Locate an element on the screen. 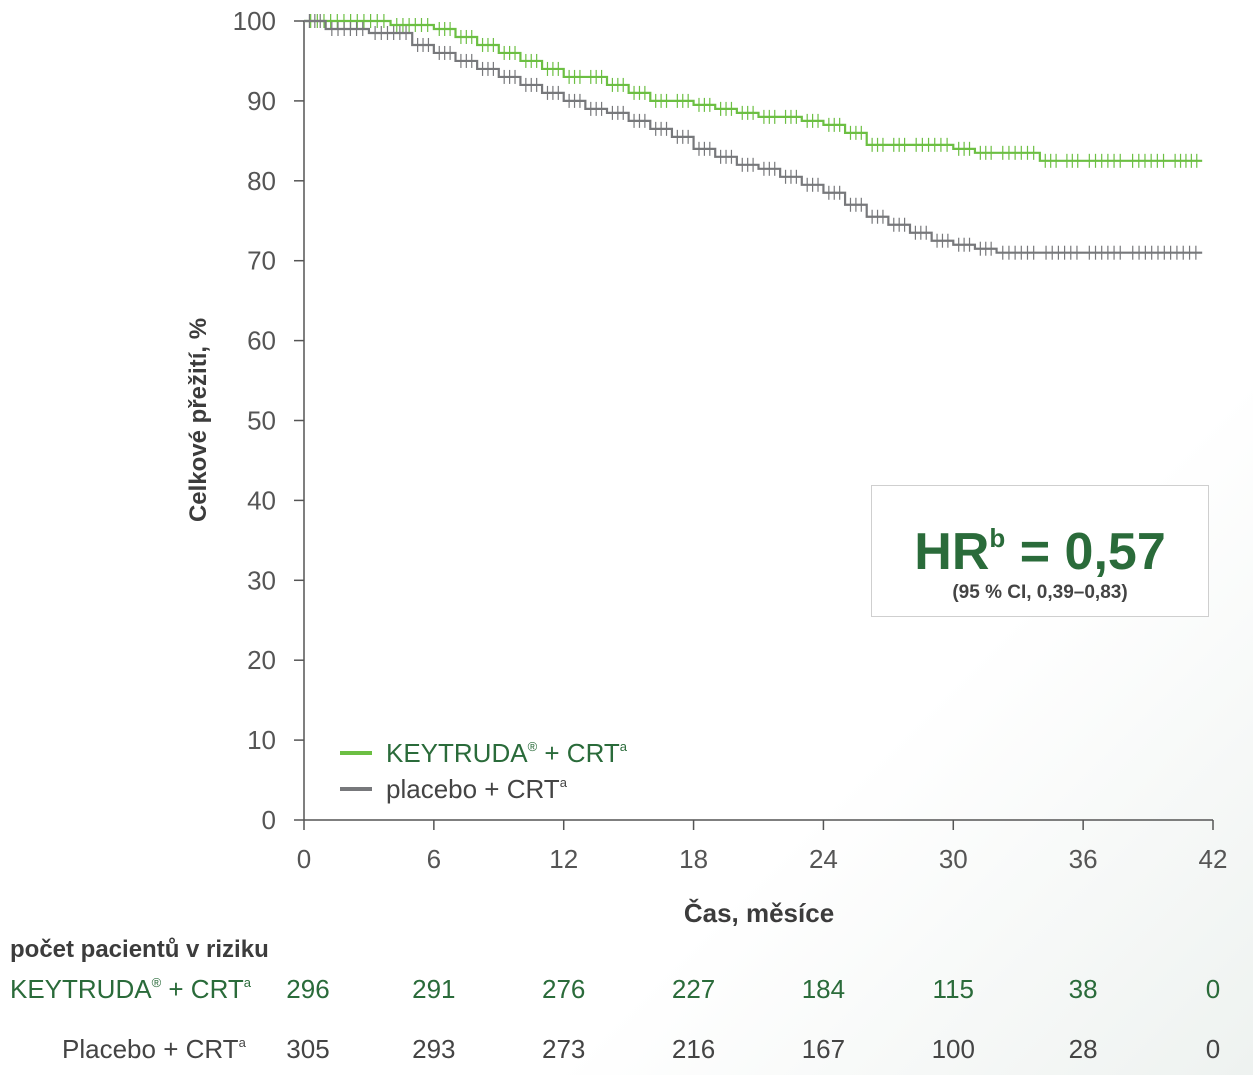 Image resolution: width=1253 pixels, height=1075 pixels. y-axis-label: Celkové přežití, % is located at coordinates (198, 420).